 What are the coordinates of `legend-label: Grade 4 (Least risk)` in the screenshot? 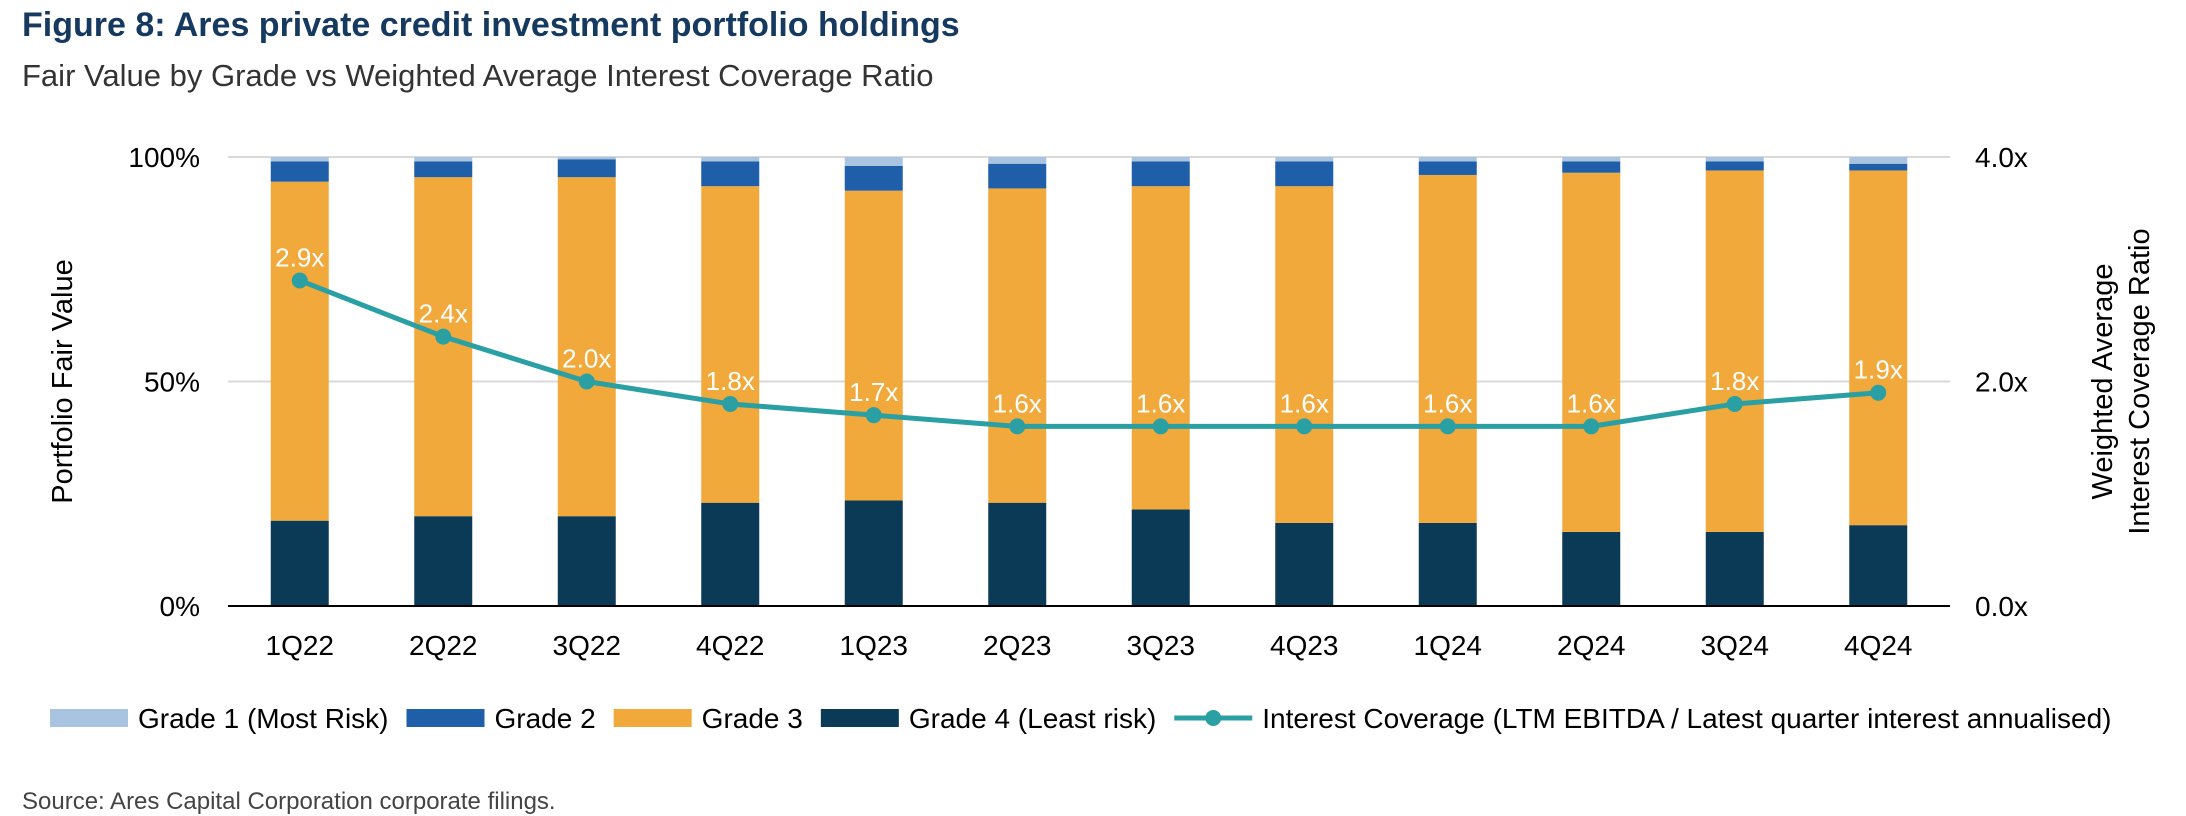 It's located at (1032, 718).